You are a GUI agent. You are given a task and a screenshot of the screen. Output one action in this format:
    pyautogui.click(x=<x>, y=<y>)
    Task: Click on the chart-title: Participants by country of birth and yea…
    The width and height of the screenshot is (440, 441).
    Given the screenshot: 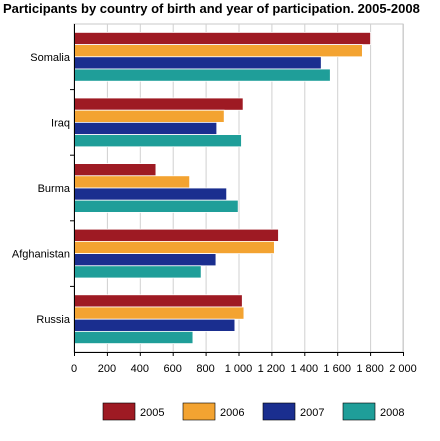 What is the action you would take?
    pyautogui.click(x=211, y=8)
    